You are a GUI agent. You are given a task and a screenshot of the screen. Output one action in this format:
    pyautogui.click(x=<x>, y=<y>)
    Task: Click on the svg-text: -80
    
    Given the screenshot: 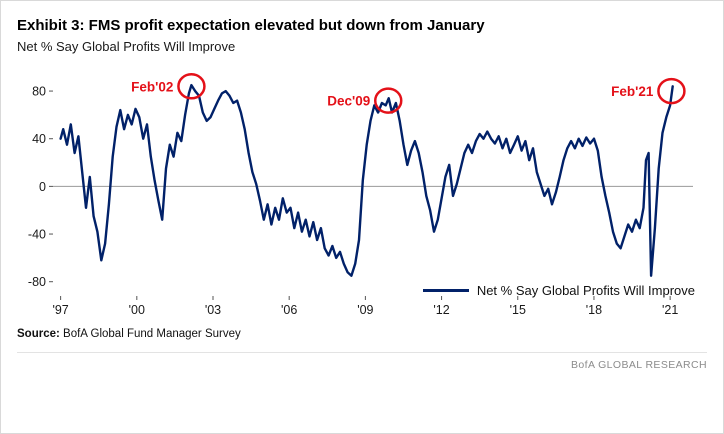 What is the action you would take?
    pyautogui.click(x=37, y=282)
    